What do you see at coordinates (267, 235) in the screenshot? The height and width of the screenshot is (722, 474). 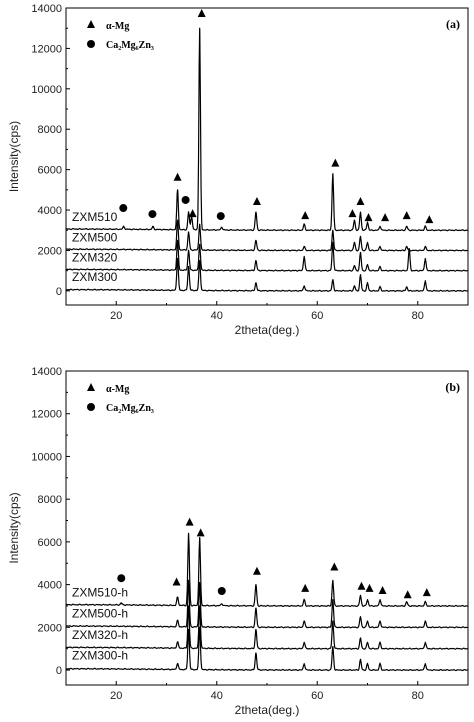 I see `xrd-trace-zxm500` at bounding box center [267, 235].